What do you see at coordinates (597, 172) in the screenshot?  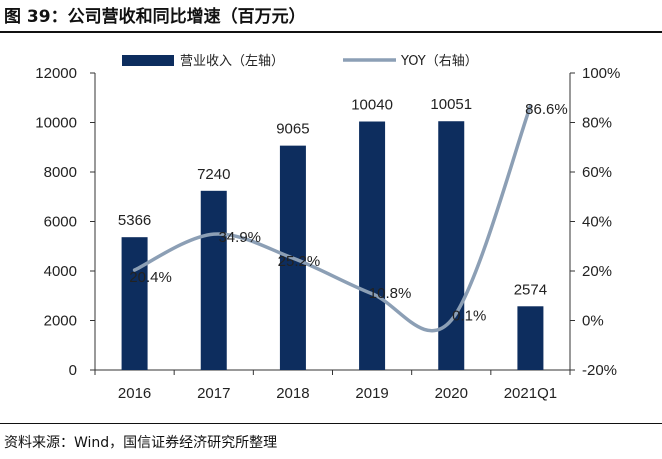 I see `right-tick-label: 60%` at bounding box center [597, 172].